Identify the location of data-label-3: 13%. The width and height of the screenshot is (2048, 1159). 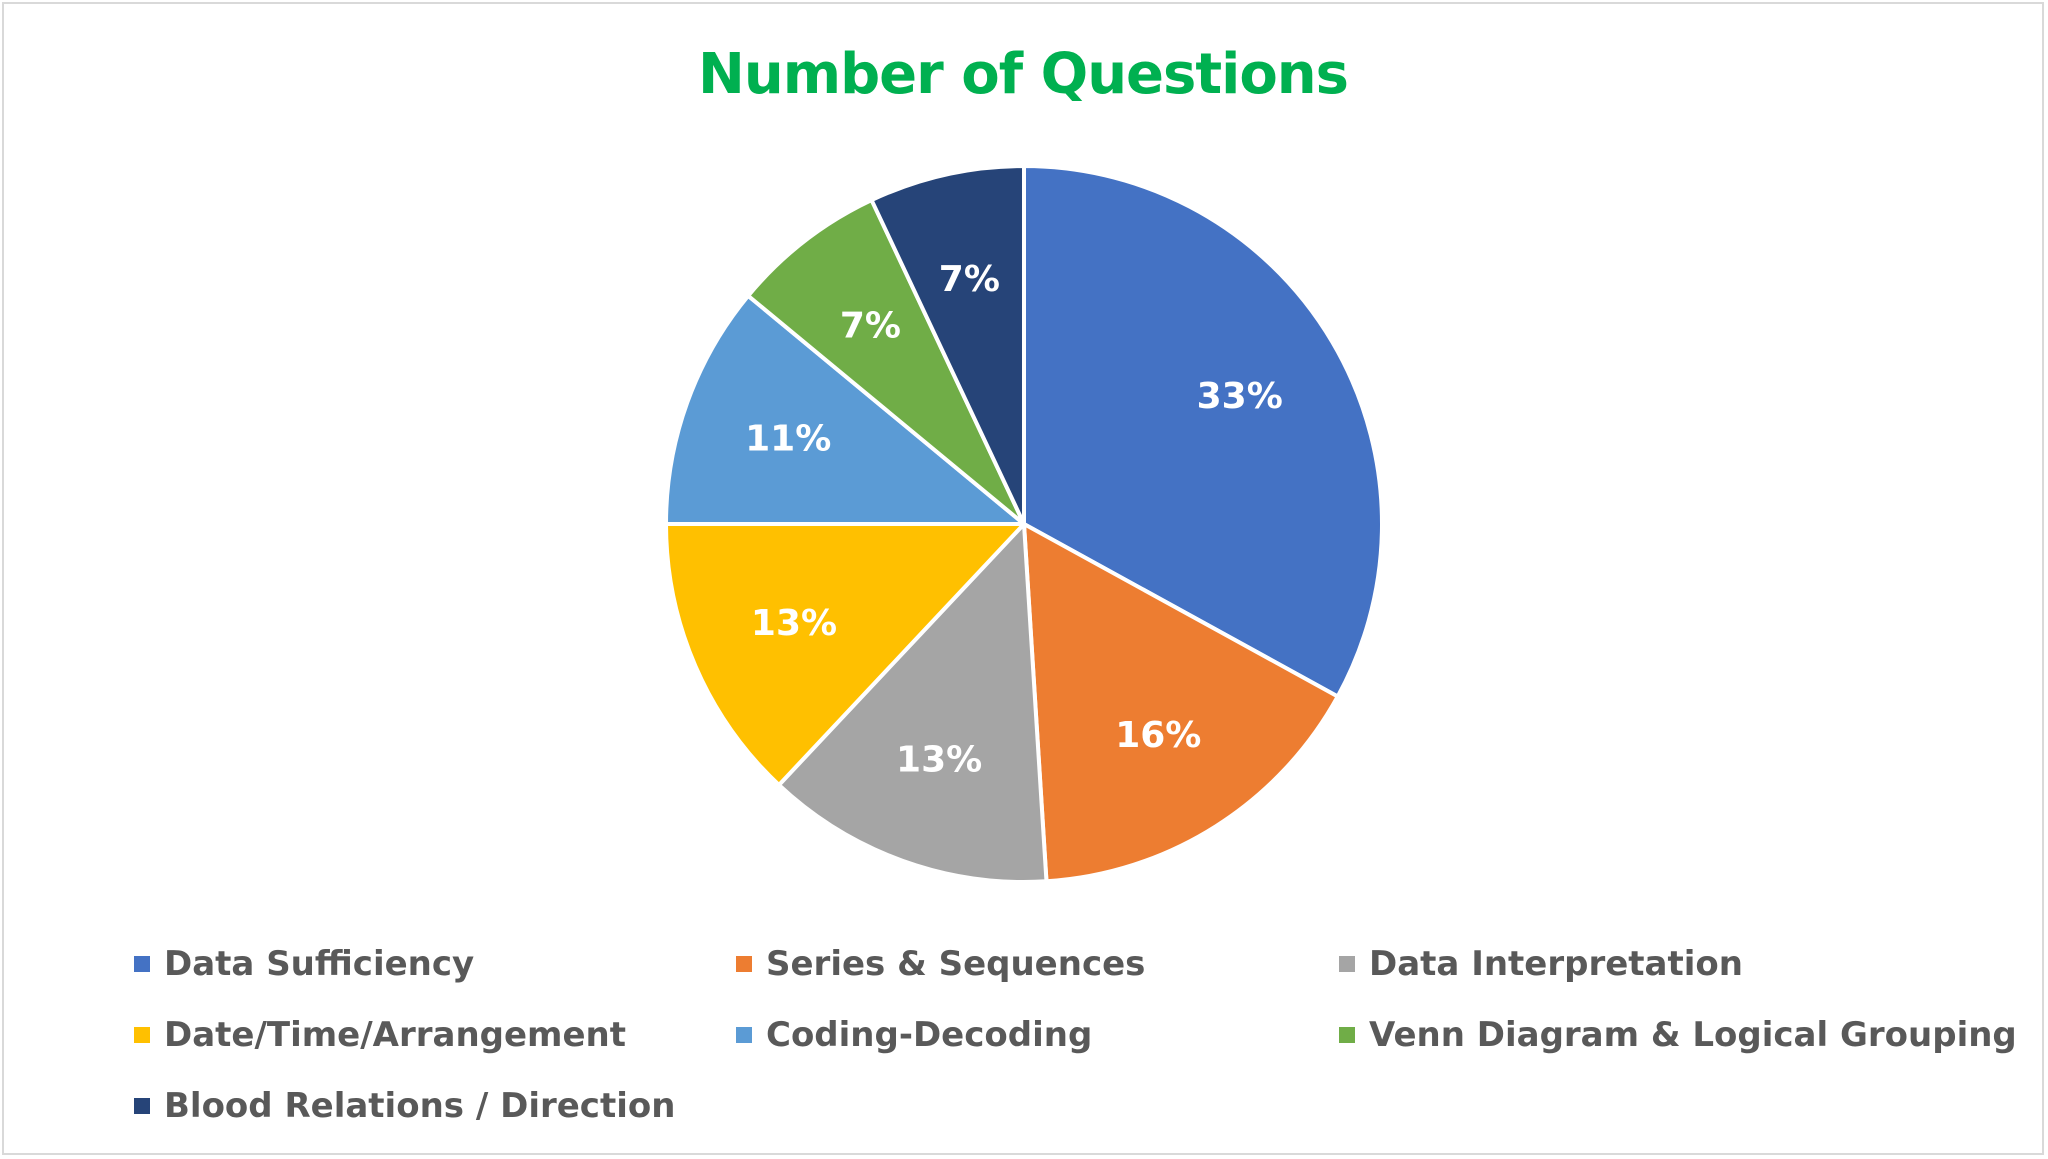
(939, 759).